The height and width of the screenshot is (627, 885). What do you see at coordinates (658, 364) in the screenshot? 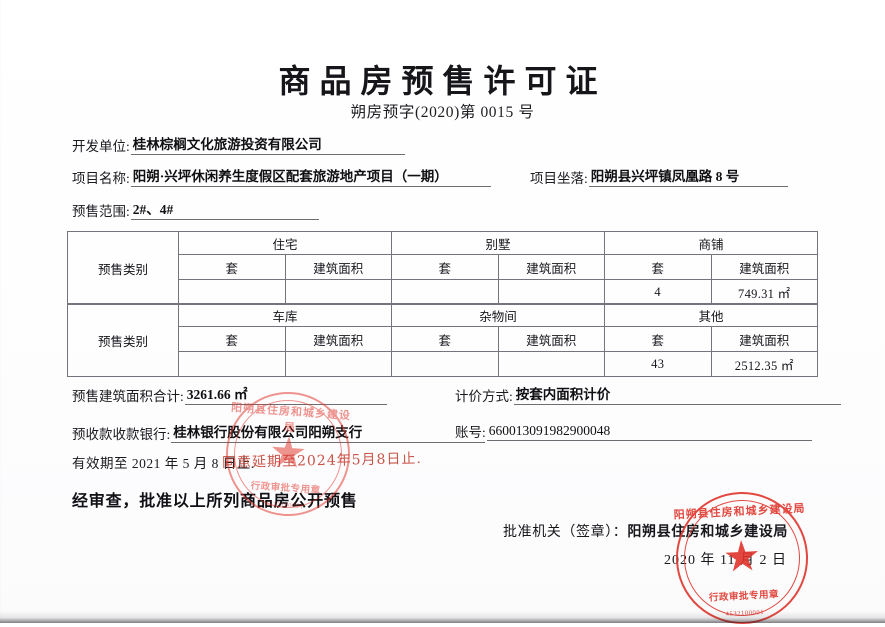
I see `value-count-other: 43` at bounding box center [658, 364].